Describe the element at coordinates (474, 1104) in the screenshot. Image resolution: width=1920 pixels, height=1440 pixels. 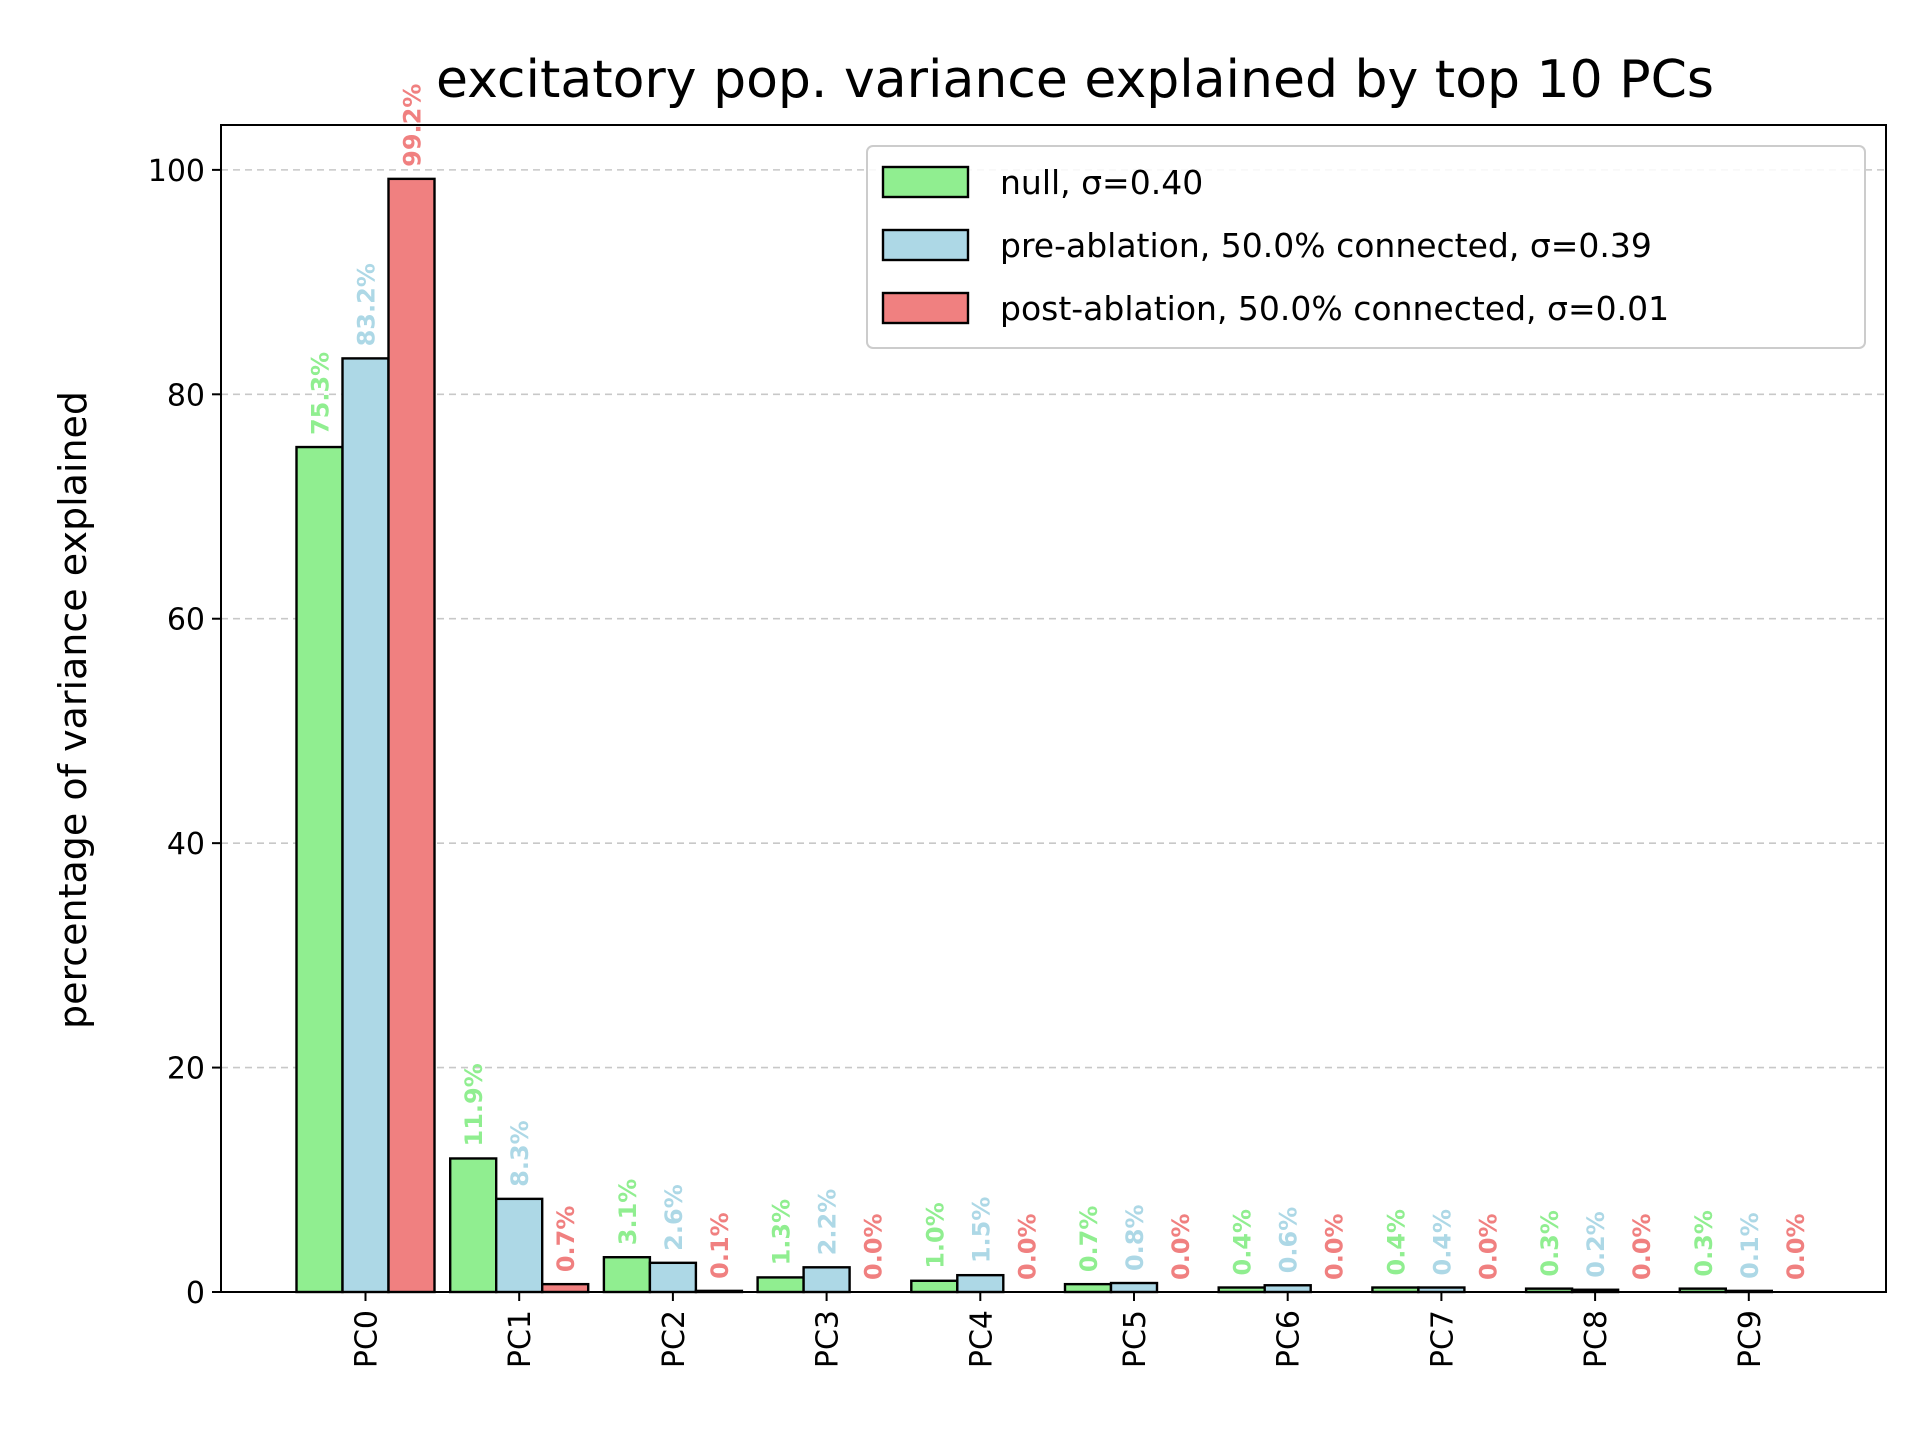
I see `bar-value-label: 11.9%` at that location.